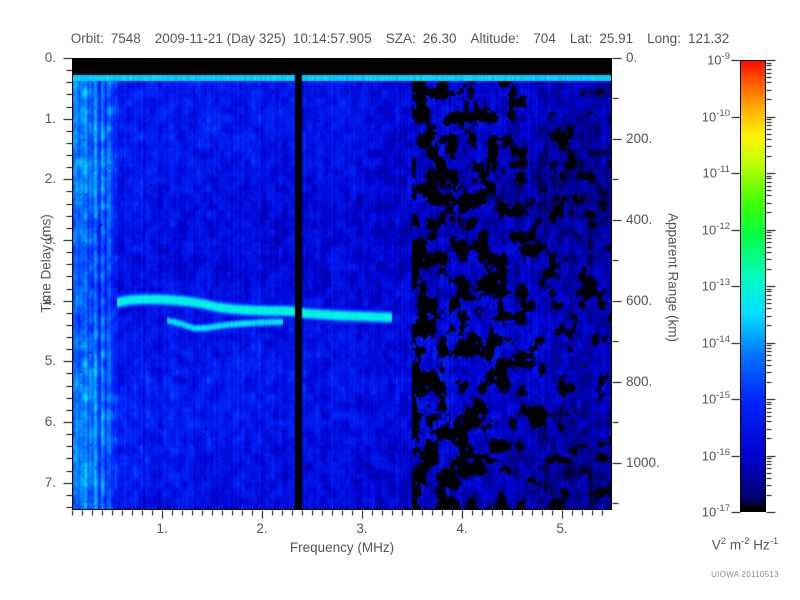 This screenshot has width=800, height=600. What do you see at coordinates (734, 545) in the screenshot?
I see `unit-m: m` at bounding box center [734, 545].